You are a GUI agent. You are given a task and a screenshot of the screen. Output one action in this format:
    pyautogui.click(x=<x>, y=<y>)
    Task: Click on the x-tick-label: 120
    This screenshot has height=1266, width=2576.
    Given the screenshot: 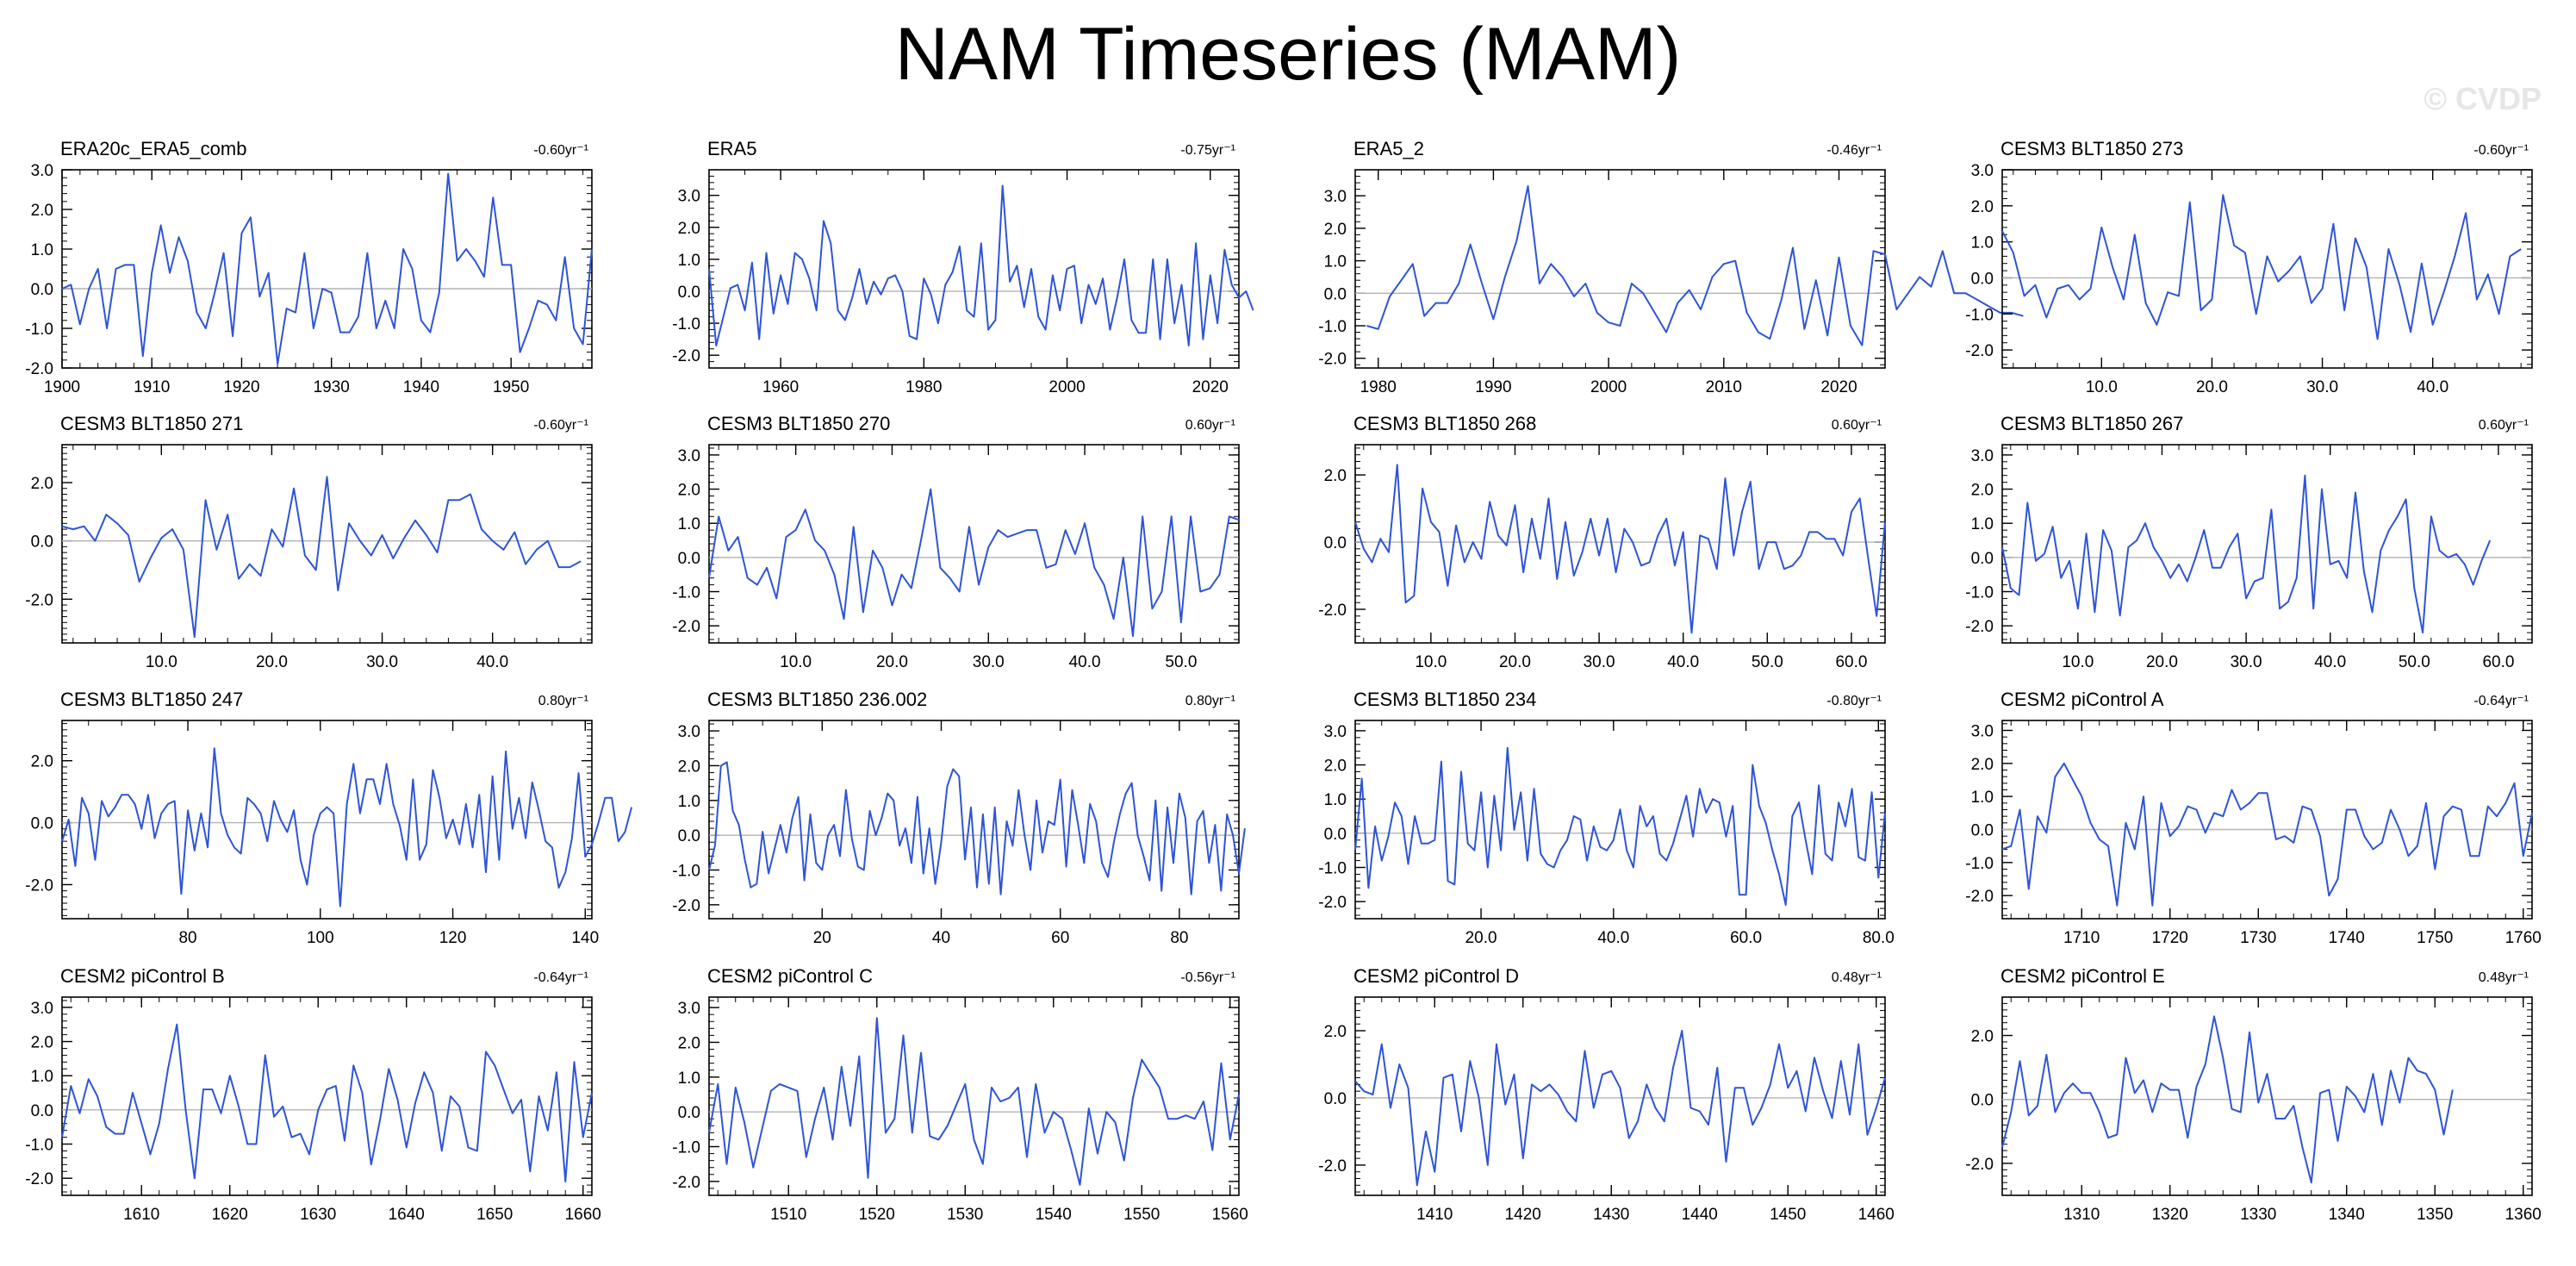 What is the action you would take?
    pyautogui.click(x=453, y=938)
    